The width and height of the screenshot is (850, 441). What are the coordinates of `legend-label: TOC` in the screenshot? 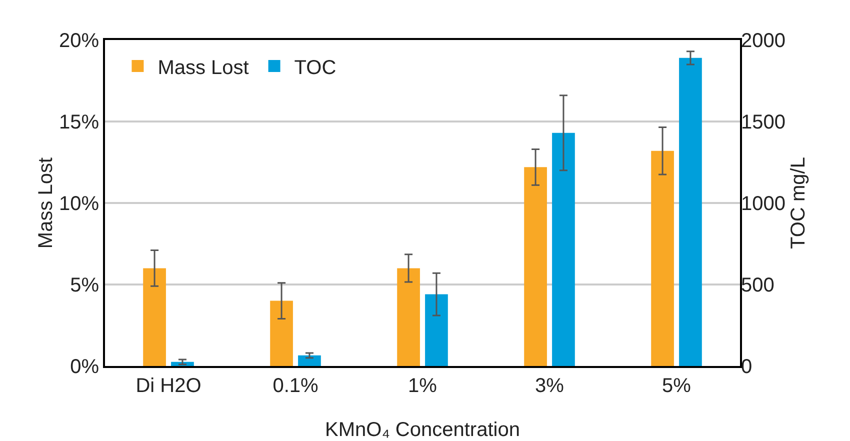 It's located at (315, 67).